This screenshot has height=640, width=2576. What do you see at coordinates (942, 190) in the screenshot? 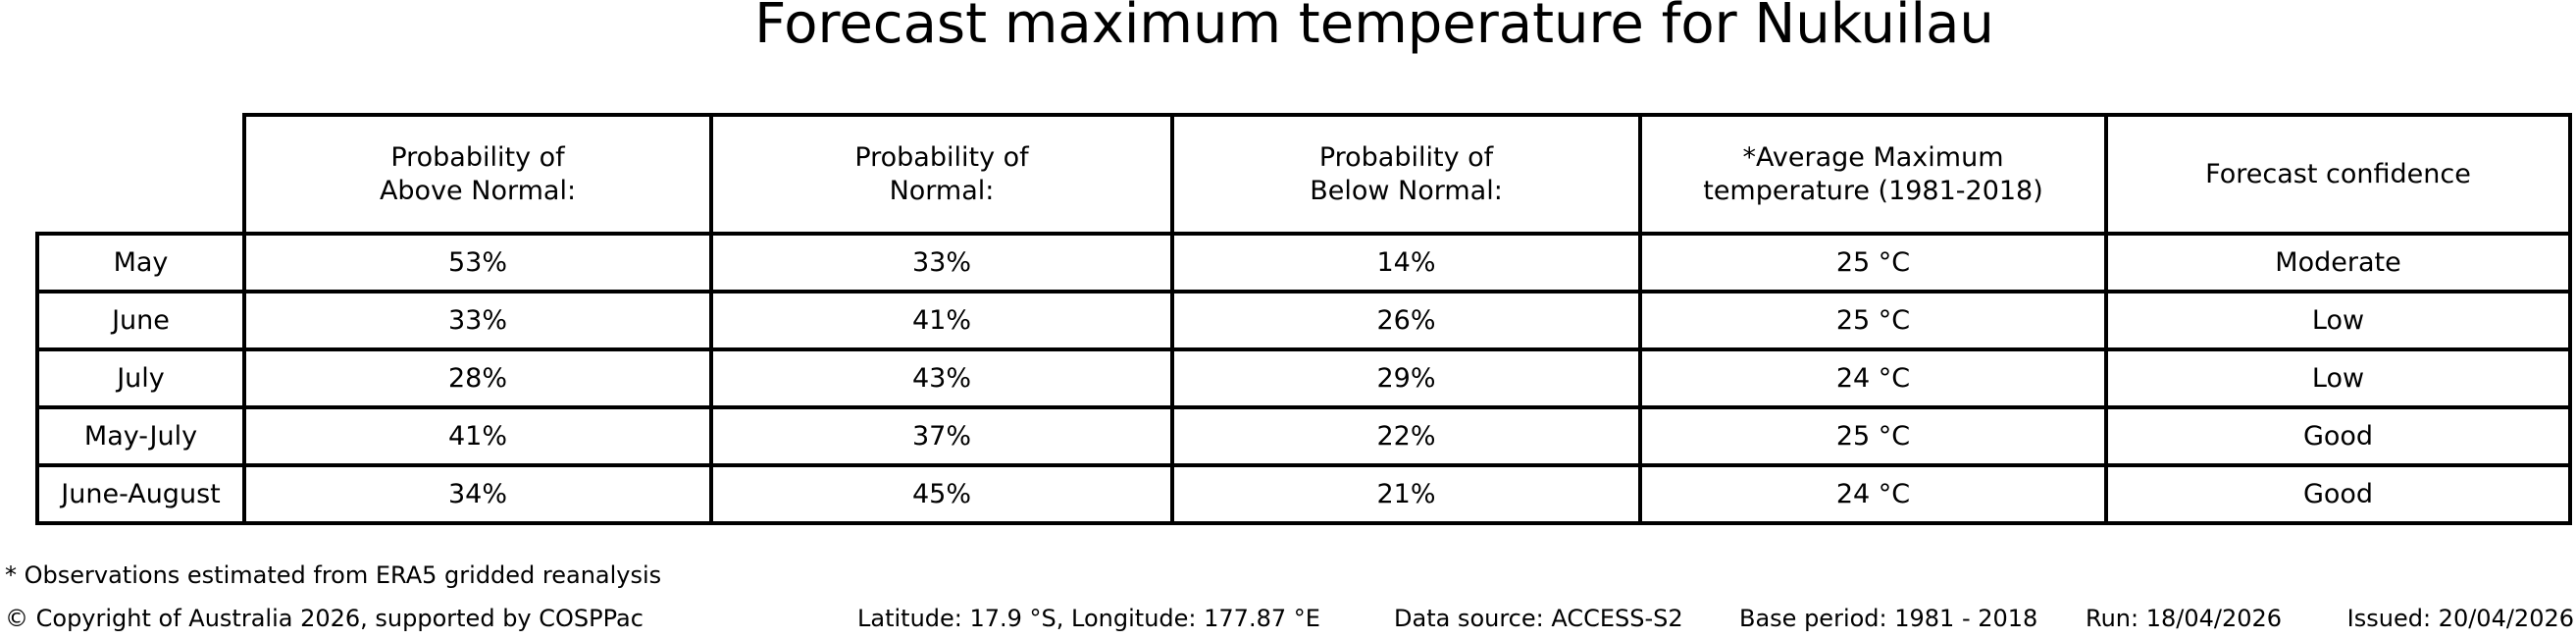
I see `header-line: Normal:` at bounding box center [942, 190].